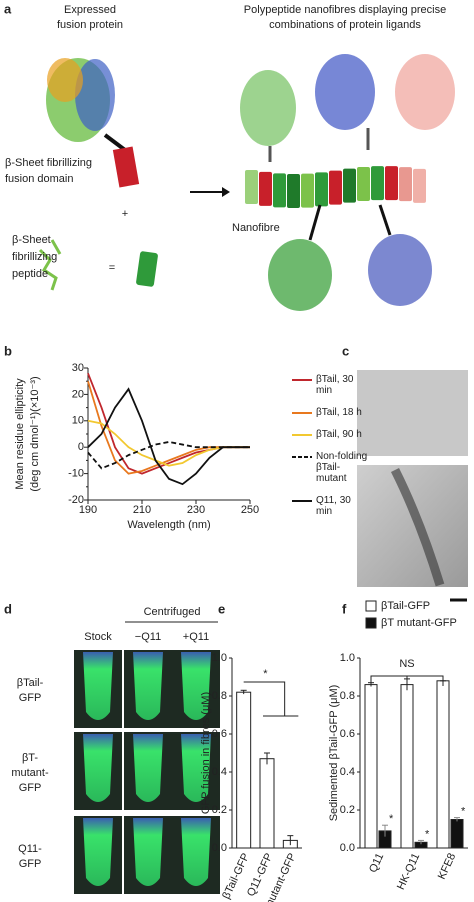 The height and width of the screenshot is (902, 474). What do you see at coordinates (125, 214) in the screenshot?
I see `symbol: +` at bounding box center [125, 214].